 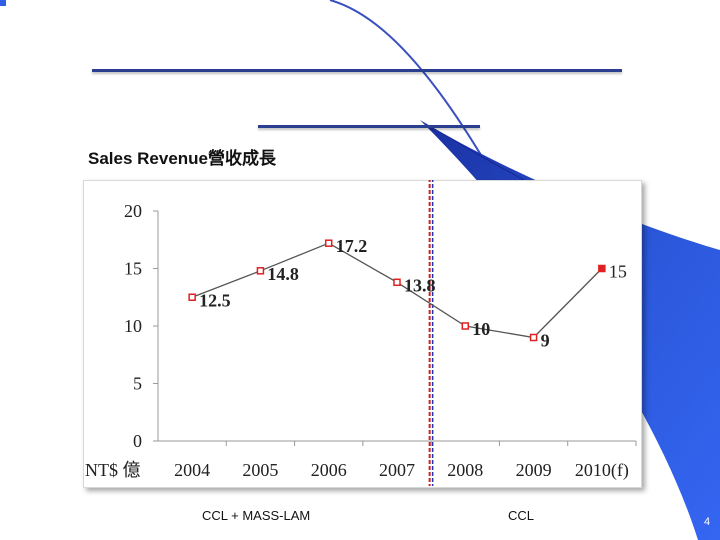 I want to click on x-tick-label: 2005, so click(x=260, y=470).